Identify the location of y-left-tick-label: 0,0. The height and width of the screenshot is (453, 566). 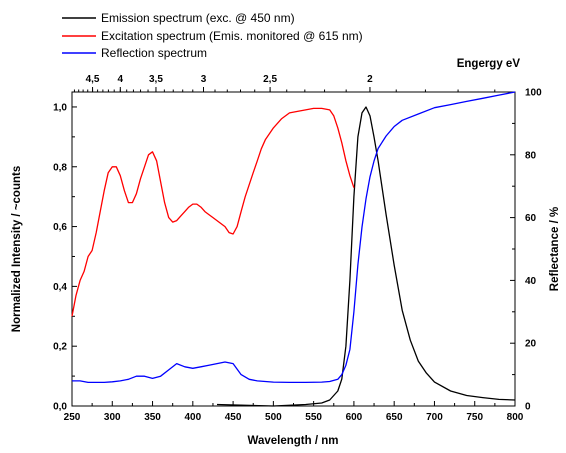
(60, 407).